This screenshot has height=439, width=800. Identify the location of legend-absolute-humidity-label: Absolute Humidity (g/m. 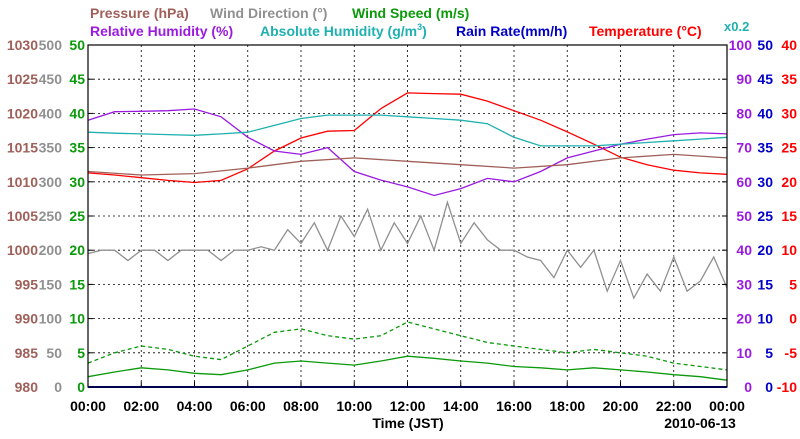
(338, 31).